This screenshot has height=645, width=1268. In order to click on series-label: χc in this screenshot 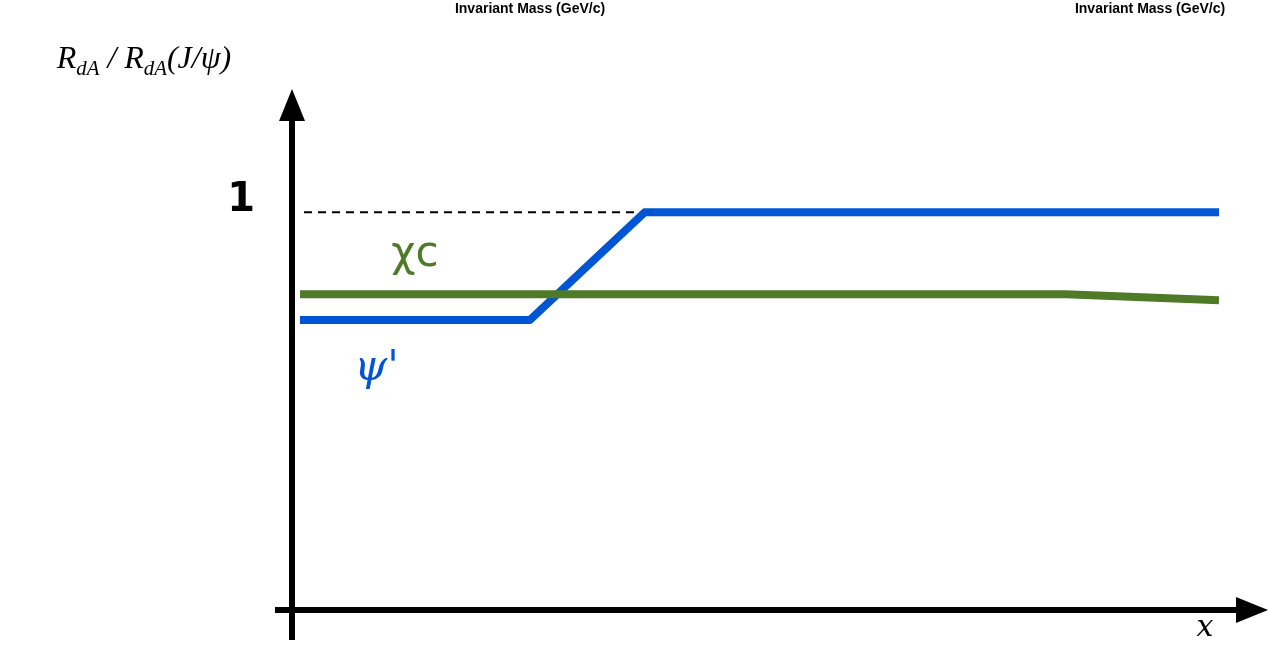, I will do `click(415, 252)`.